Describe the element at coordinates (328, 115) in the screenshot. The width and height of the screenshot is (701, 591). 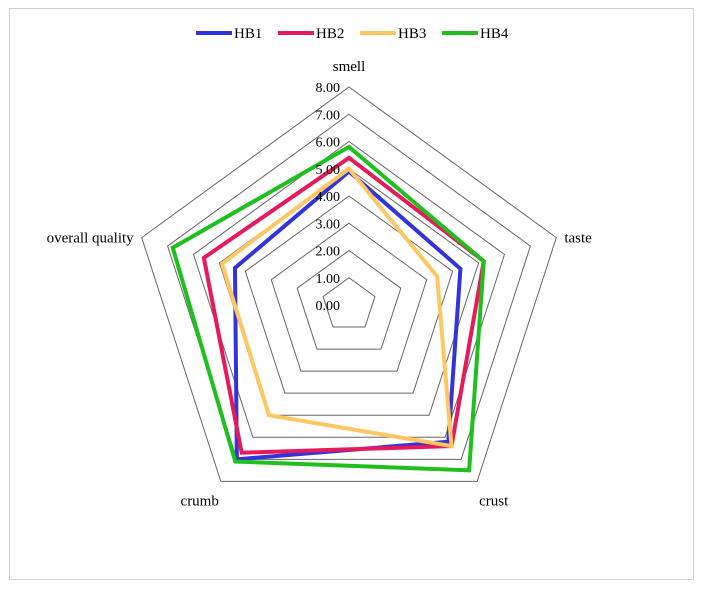
I see `tick-label: 7.00` at that location.